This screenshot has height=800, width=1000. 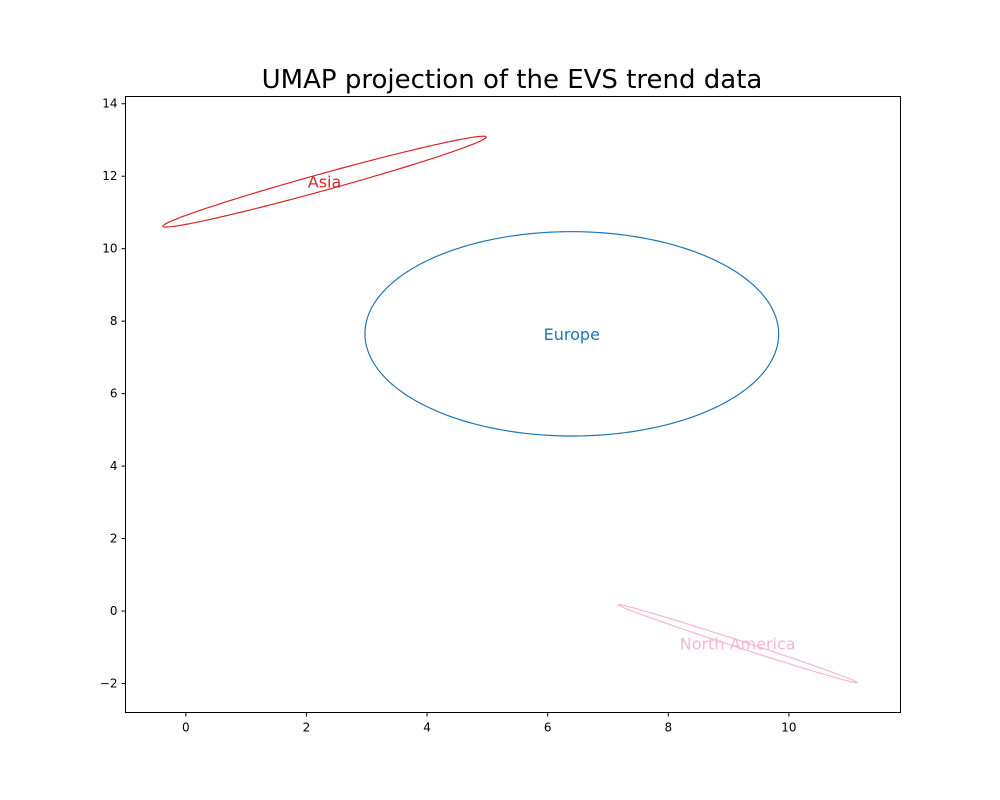 I want to click on ellipse-asia, so click(x=324, y=181).